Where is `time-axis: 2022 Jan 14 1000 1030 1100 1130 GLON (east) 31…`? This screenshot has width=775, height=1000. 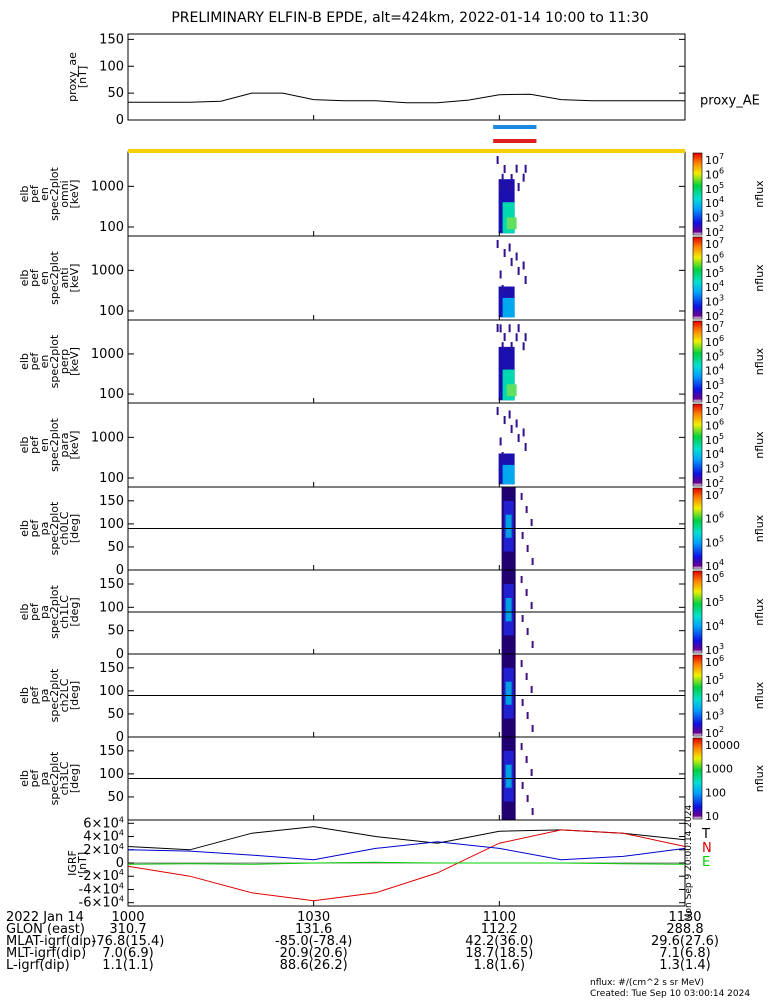 time-axis: 2022 Jan 14 1000 1030 1100 1130 GLON (east) 31… is located at coordinates (362, 941).